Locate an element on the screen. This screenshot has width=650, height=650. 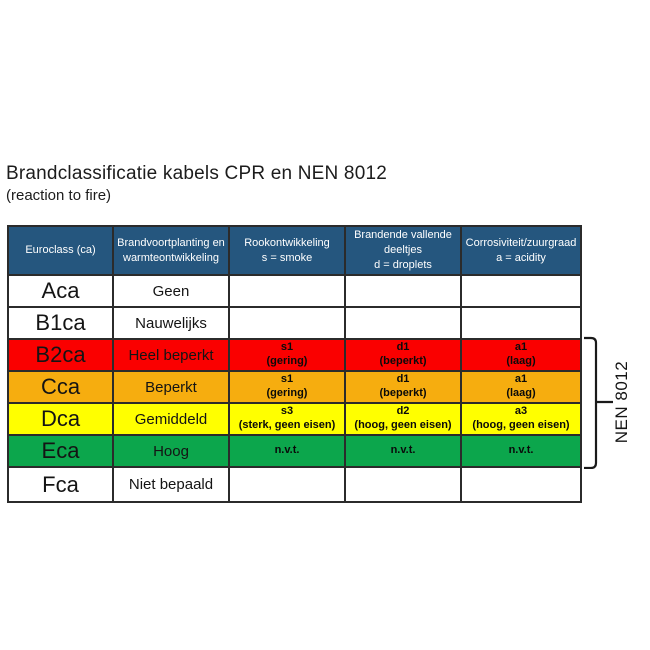
spread-cell: Hoog is located at coordinates (171, 451).